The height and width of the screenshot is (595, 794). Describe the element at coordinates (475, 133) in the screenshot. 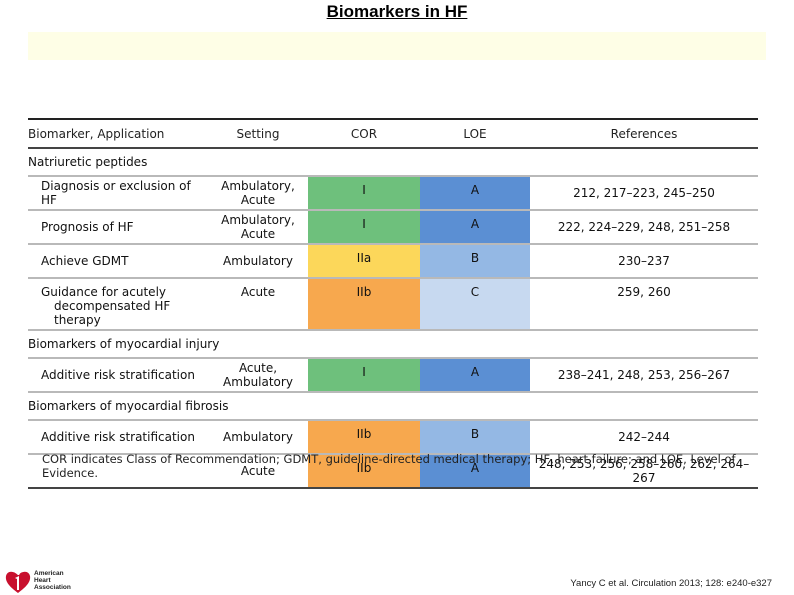

I see `header-loe: LOE` at that location.